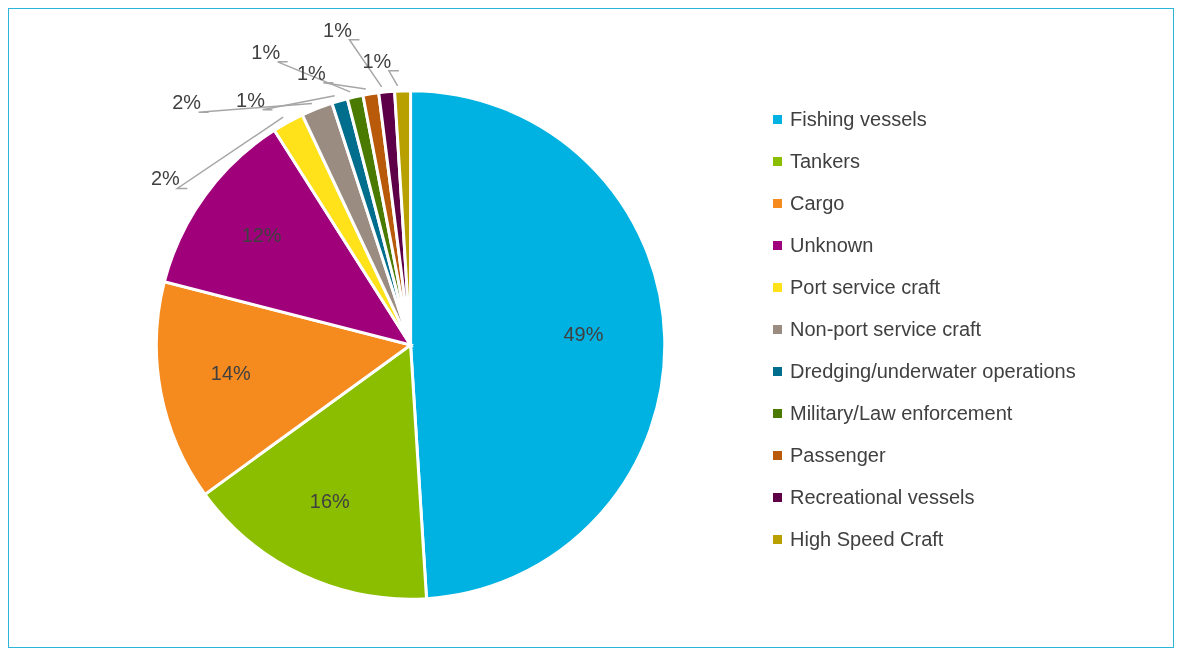 Image resolution: width=1184 pixels, height=657 pixels. What do you see at coordinates (583, 334) in the screenshot?
I see `data-label: 49%` at bounding box center [583, 334].